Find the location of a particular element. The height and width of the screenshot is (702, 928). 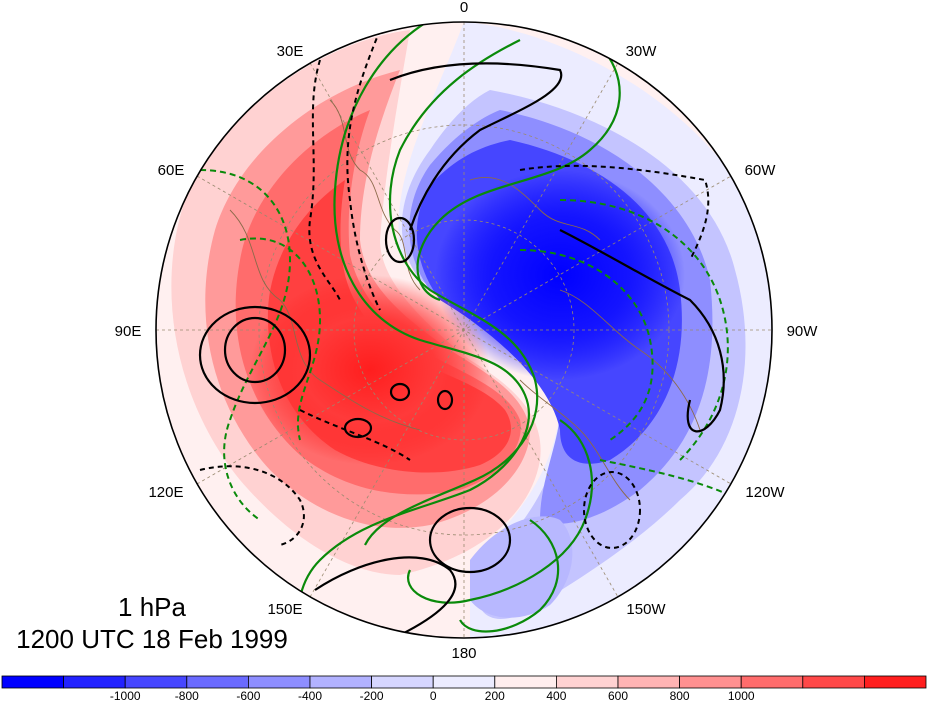

colorbar-tick-label: 1000 is located at coordinates (741, 695).